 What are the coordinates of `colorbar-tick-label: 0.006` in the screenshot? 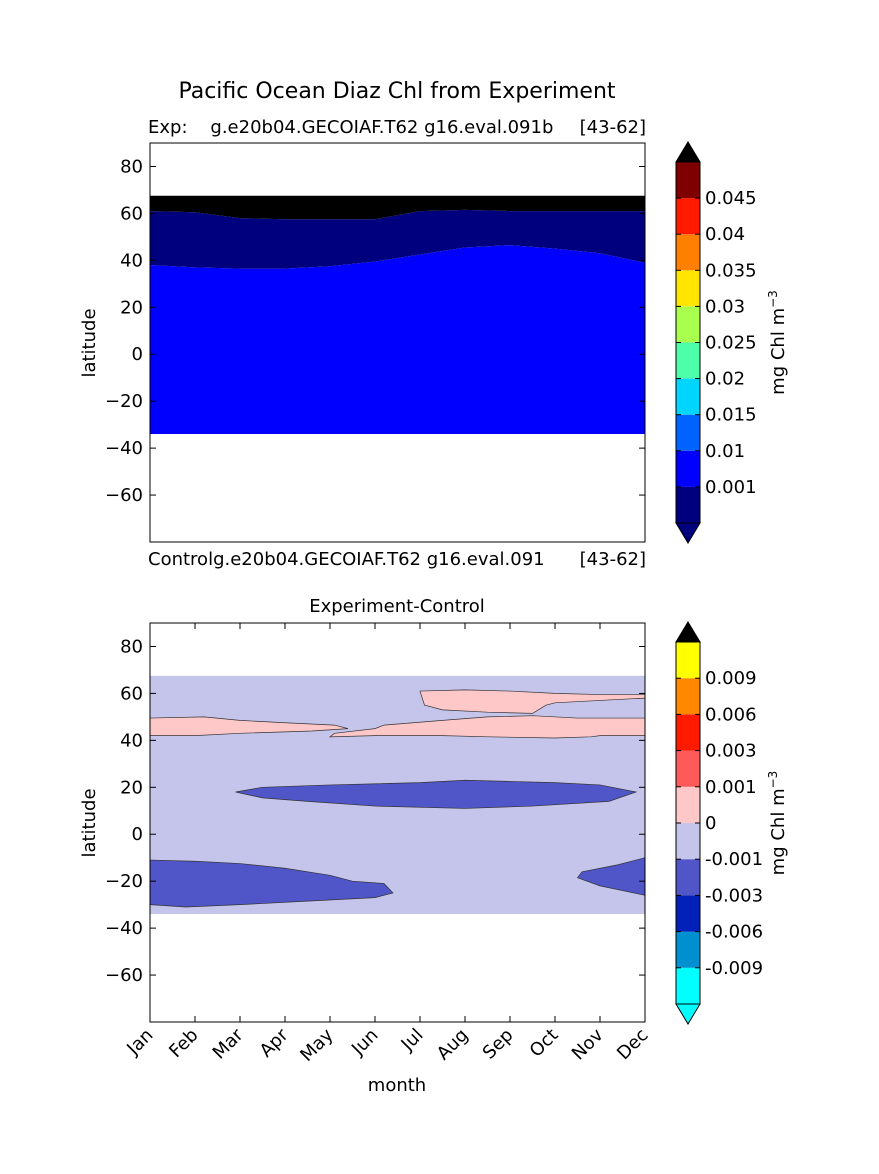 It's located at (731, 714).